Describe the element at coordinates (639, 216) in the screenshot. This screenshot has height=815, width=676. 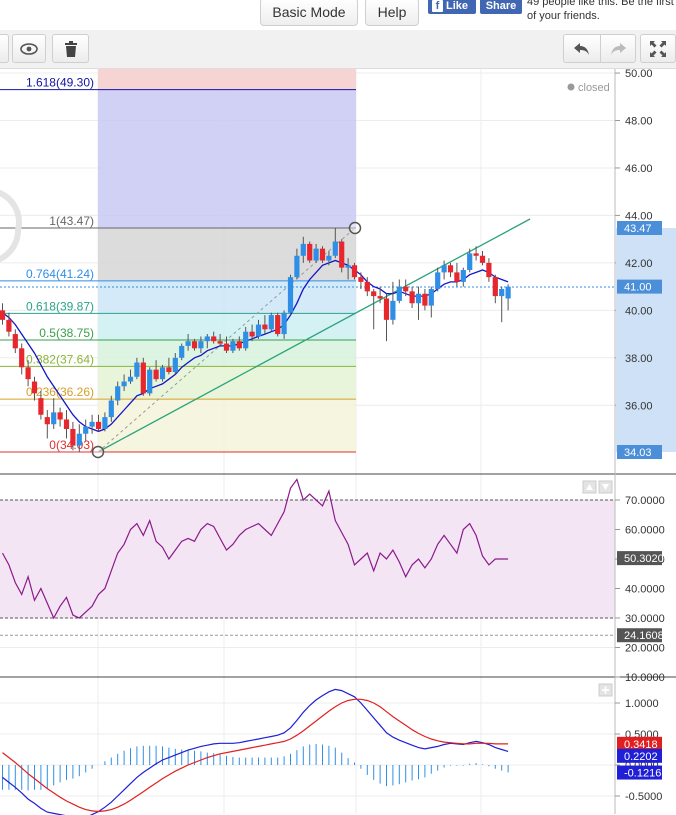
I see `axis-tick-label: 44.00` at that location.